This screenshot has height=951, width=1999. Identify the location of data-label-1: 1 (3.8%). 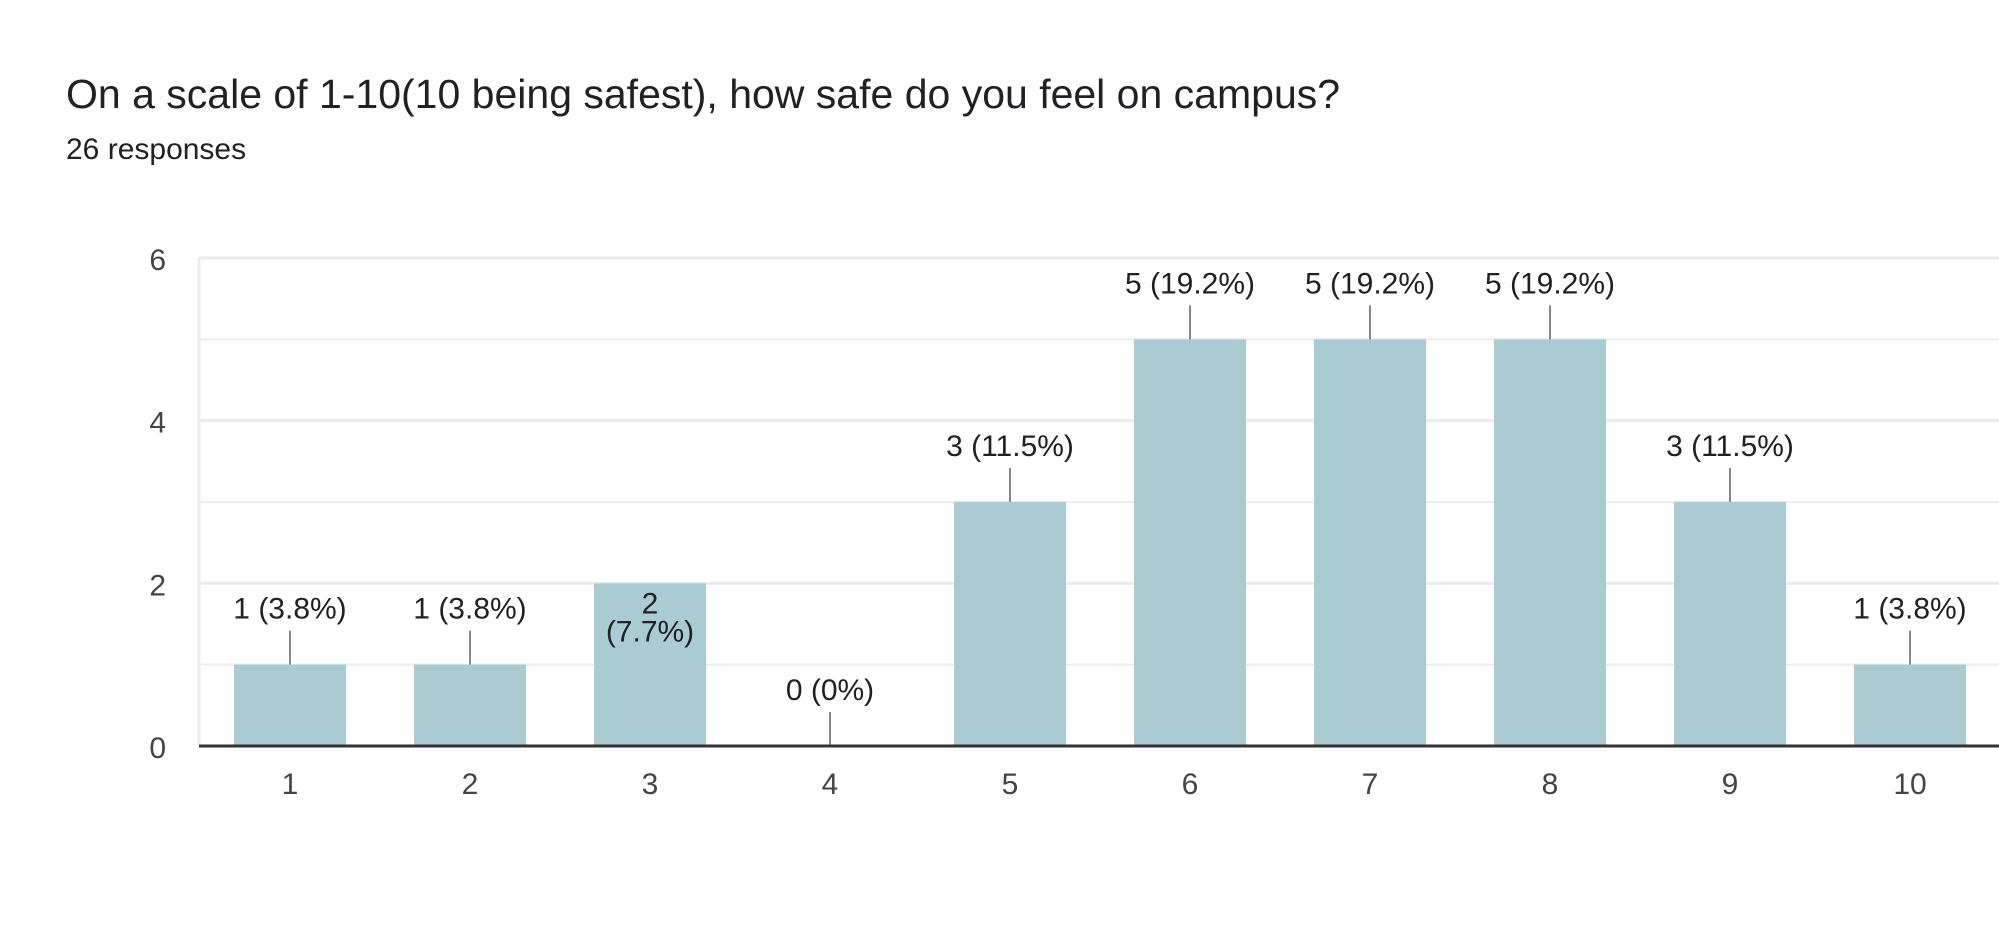
(289, 609).